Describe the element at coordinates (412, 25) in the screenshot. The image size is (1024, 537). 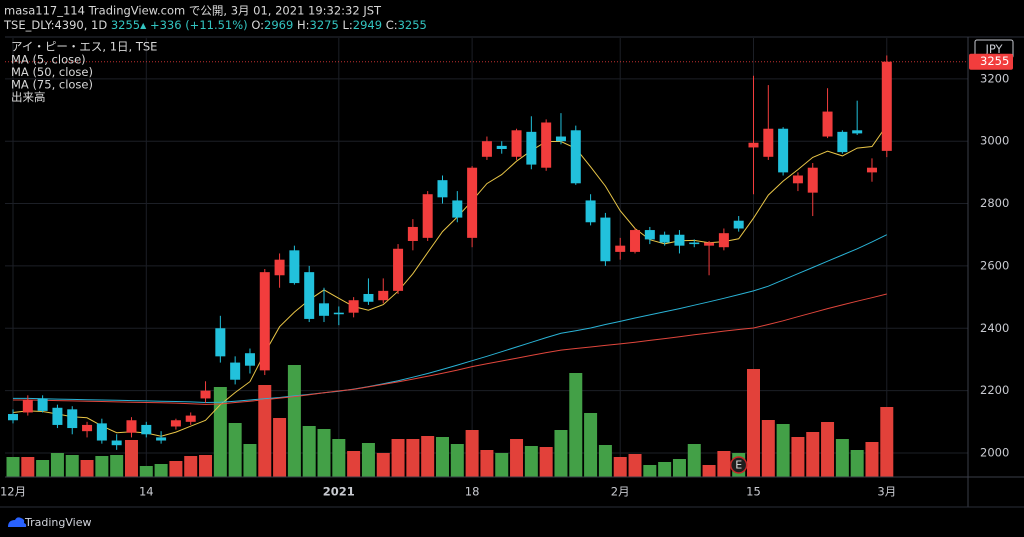
I see `ohlc-value: 3255` at that location.